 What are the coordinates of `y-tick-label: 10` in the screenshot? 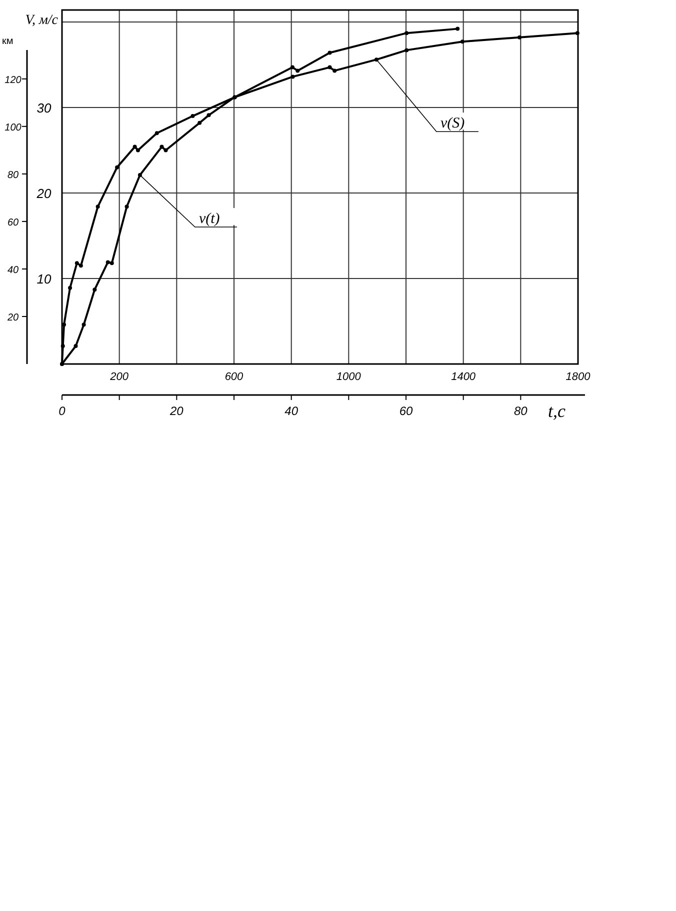 It's located at (44, 278).